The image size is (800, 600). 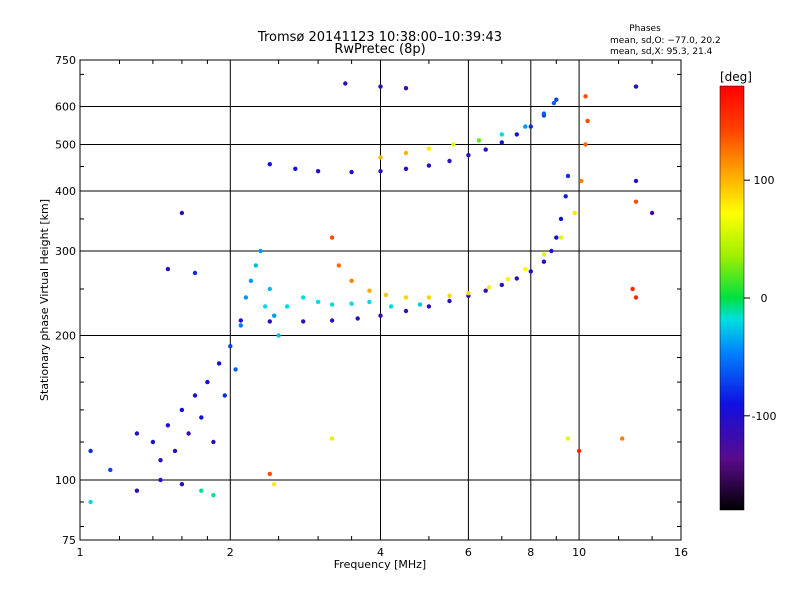 What do you see at coordinates (65, 60) in the screenshot?
I see `y-tick-label: 750` at bounding box center [65, 60].